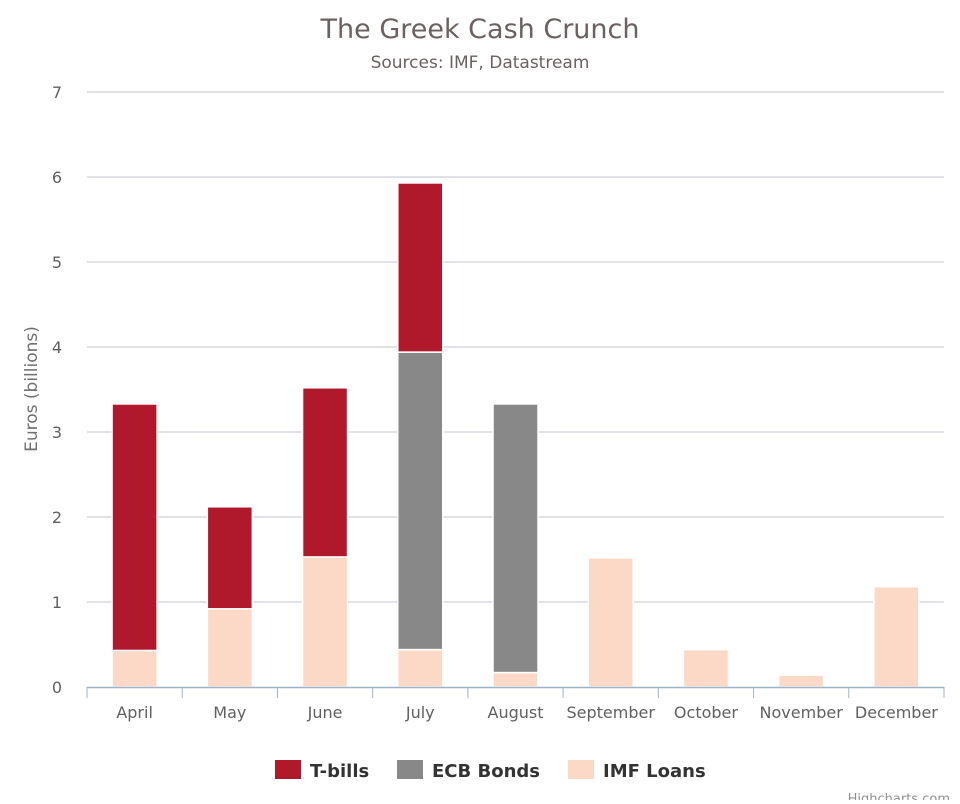 The height and width of the screenshot is (804, 960). I want to click on x-tick-label: October, so click(706, 712).